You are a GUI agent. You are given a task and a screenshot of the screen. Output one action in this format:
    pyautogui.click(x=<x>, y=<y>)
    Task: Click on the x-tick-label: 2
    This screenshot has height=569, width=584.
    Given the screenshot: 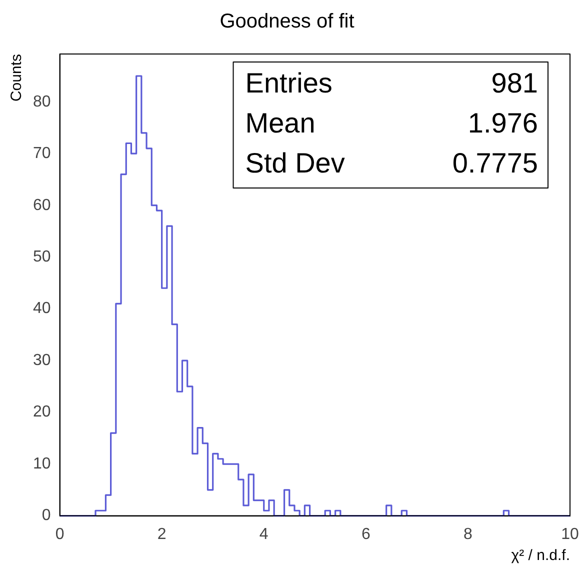 What is the action you would take?
    pyautogui.click(x=161, y=534)
    